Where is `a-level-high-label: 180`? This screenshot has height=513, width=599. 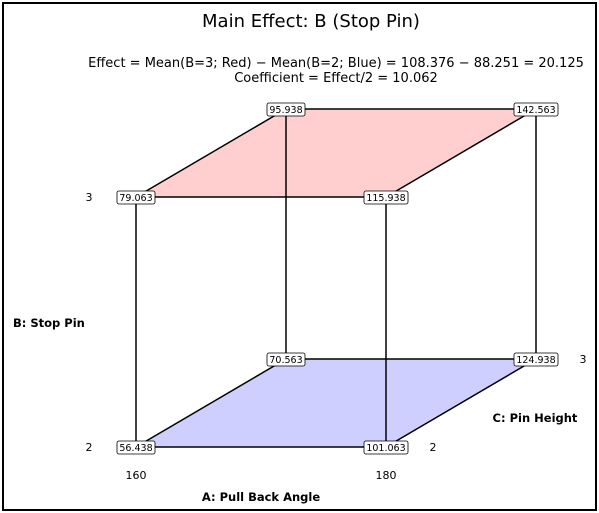 a-level-high-label: 180 is located at coordinates (386, 475).